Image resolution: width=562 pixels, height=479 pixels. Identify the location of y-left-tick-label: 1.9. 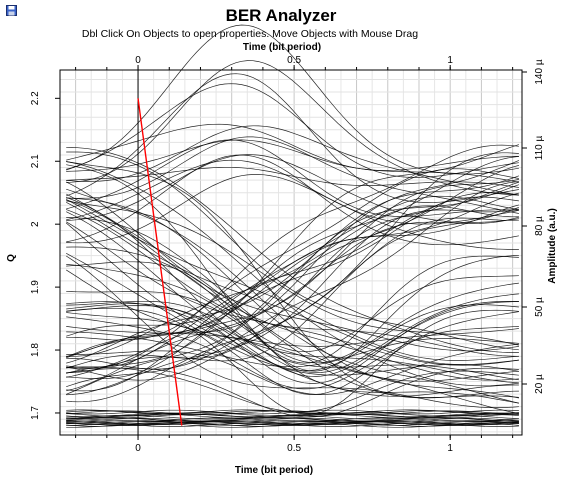
(35, 287).